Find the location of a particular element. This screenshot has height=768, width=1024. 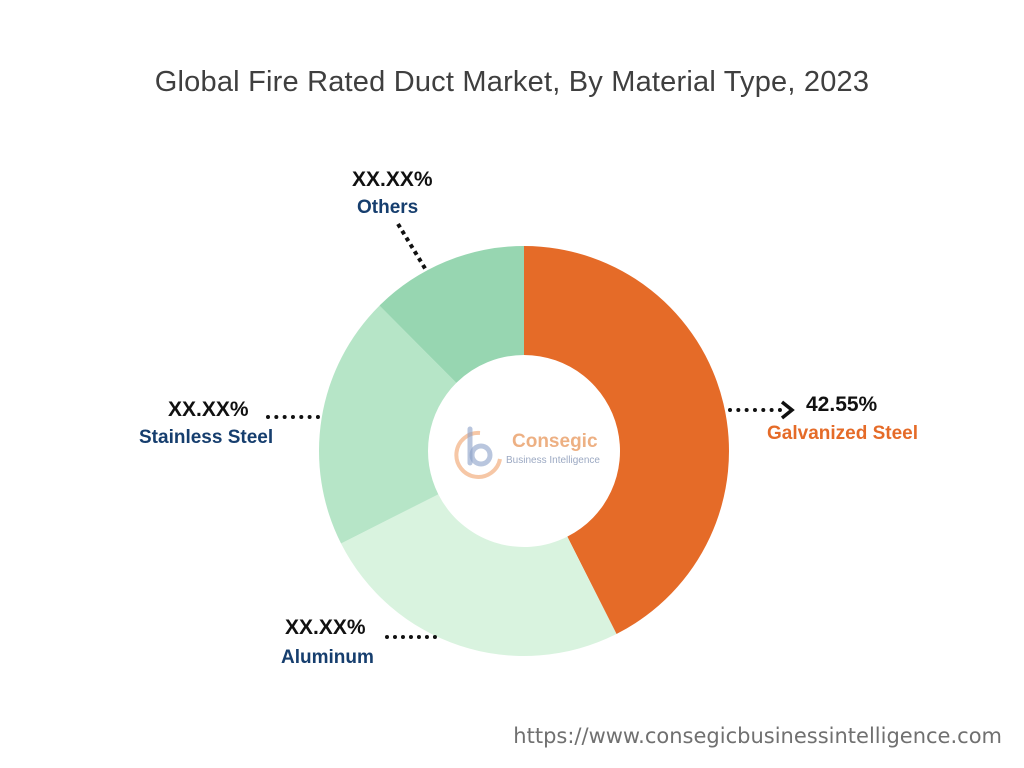

category-label-others: Others is located at coordinates (388, 207).